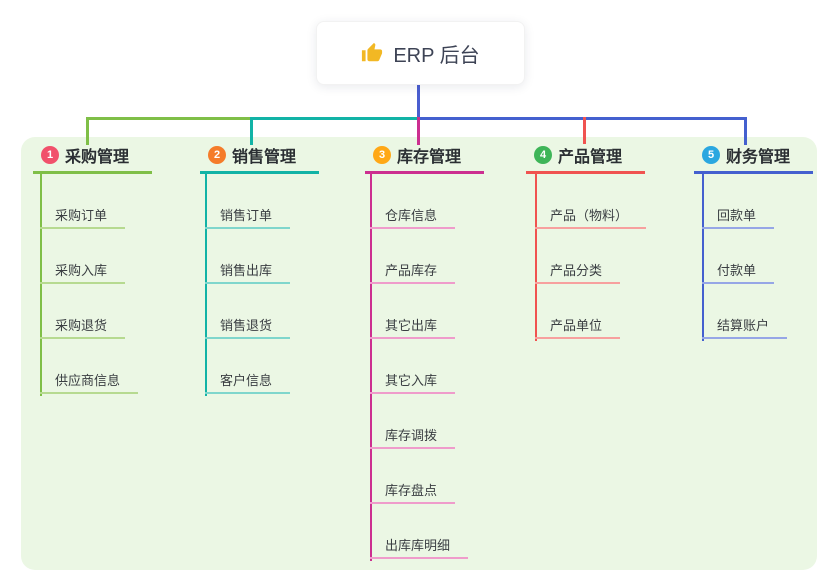  Describe the element at coordinates (206, 285) in the screenshot. I see `branch-spine-sales` at that location.